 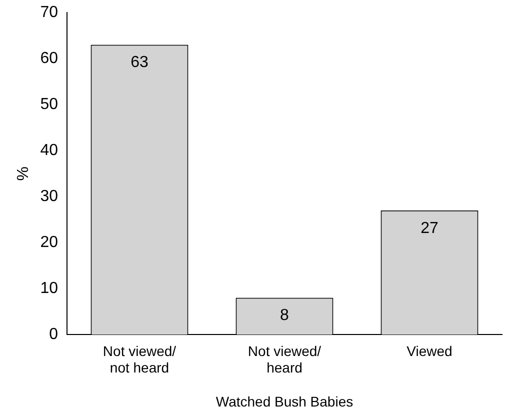 I want to click on x-axis-title: Watched Bush Babies, so click(x=285, y=401).